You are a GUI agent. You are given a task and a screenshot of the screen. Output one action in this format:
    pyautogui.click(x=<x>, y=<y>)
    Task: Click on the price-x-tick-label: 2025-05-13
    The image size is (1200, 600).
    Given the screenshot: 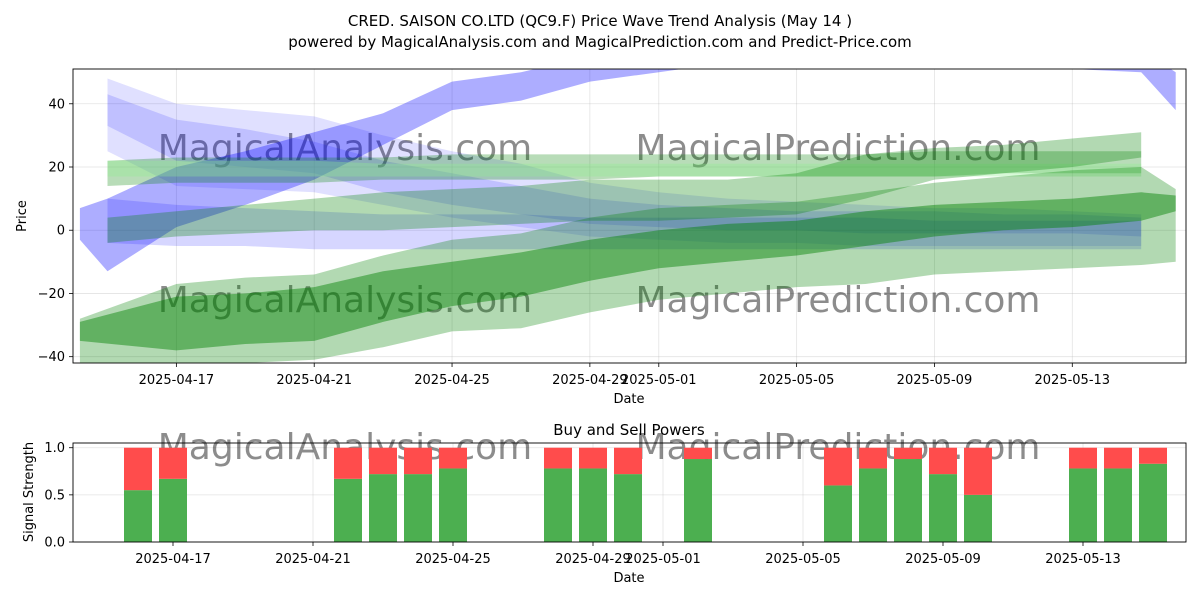 What is the action you would take?
    pyautogui.click(x=1073, y=380)
    